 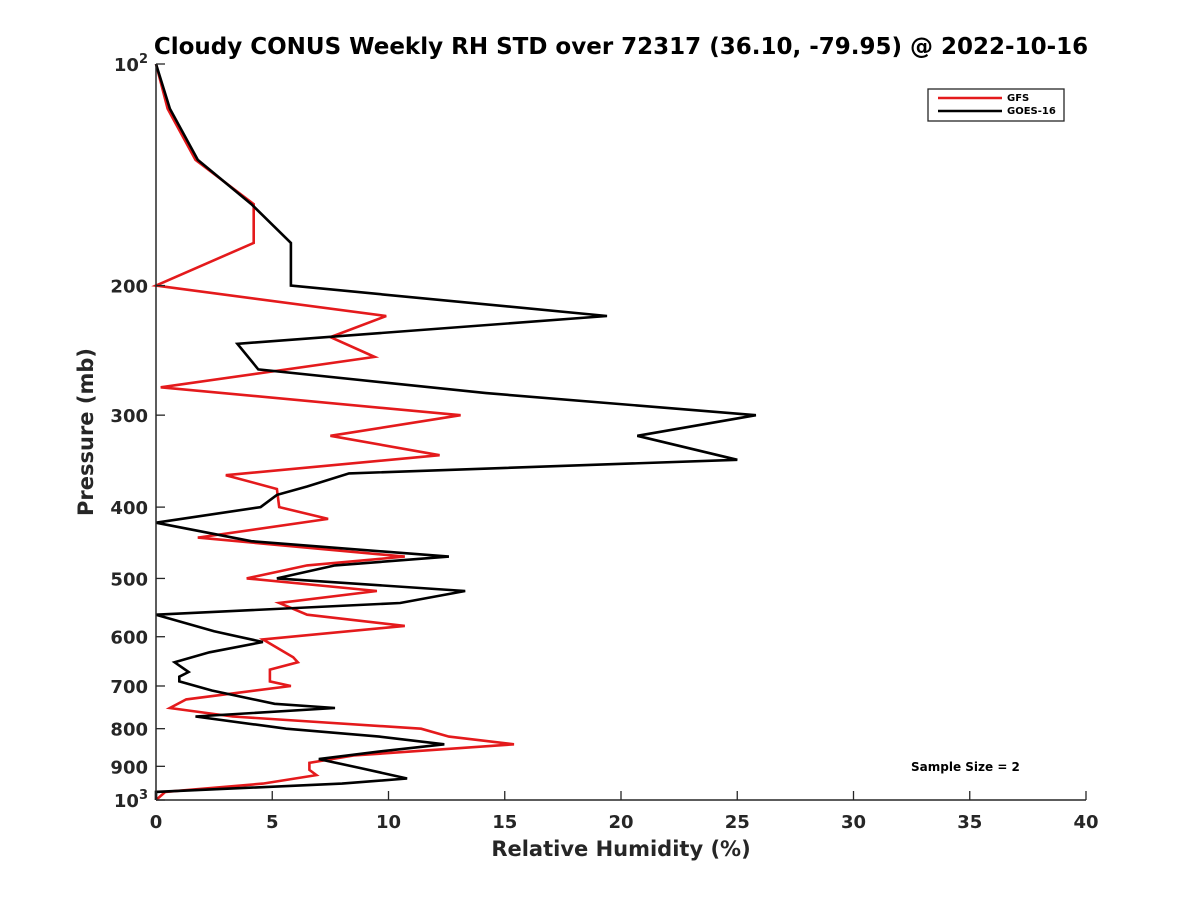 I want to click on x-ticks: 0 5 10 15 20 25 30 35 40, so click(x=624, y=812).